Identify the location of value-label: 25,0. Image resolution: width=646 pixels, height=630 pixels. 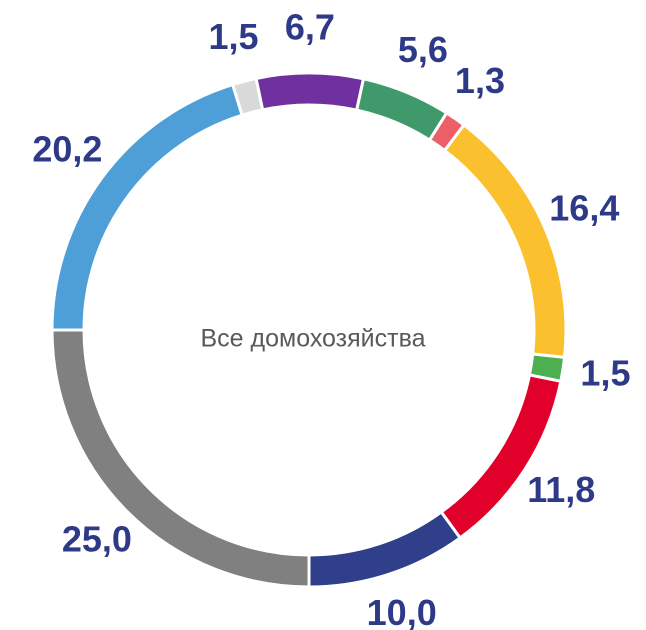
(97, 539).